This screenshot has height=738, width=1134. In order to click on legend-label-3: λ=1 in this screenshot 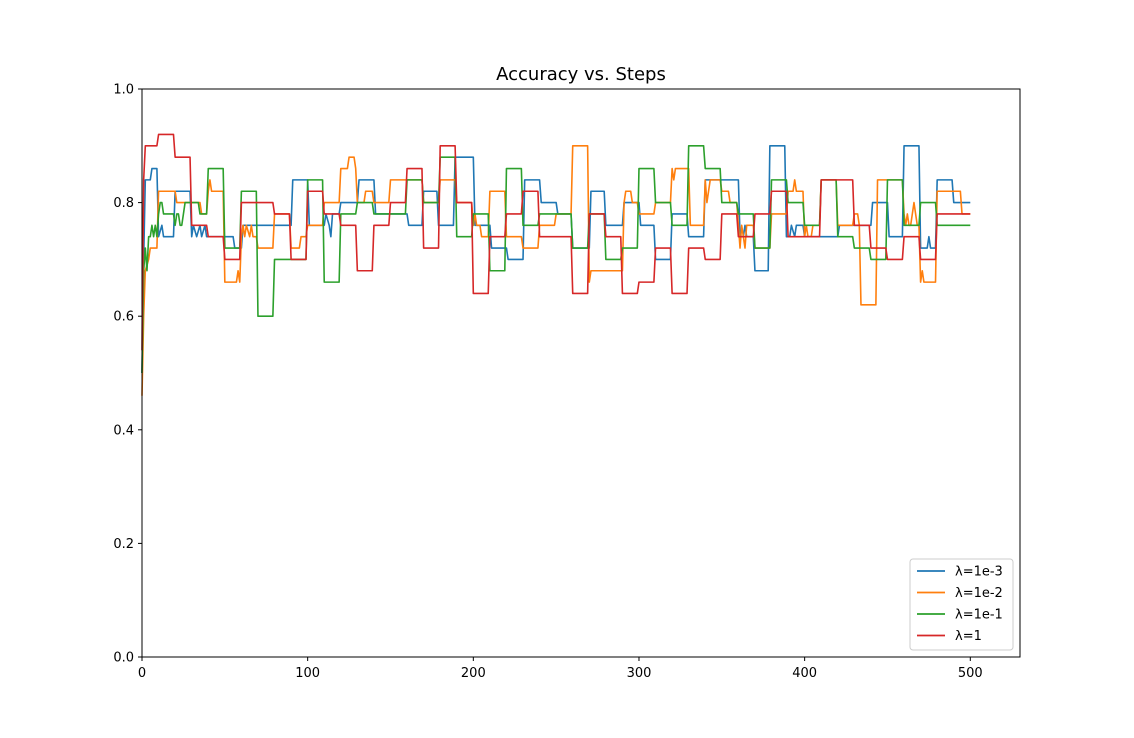, I will do `click(968, 636)`.